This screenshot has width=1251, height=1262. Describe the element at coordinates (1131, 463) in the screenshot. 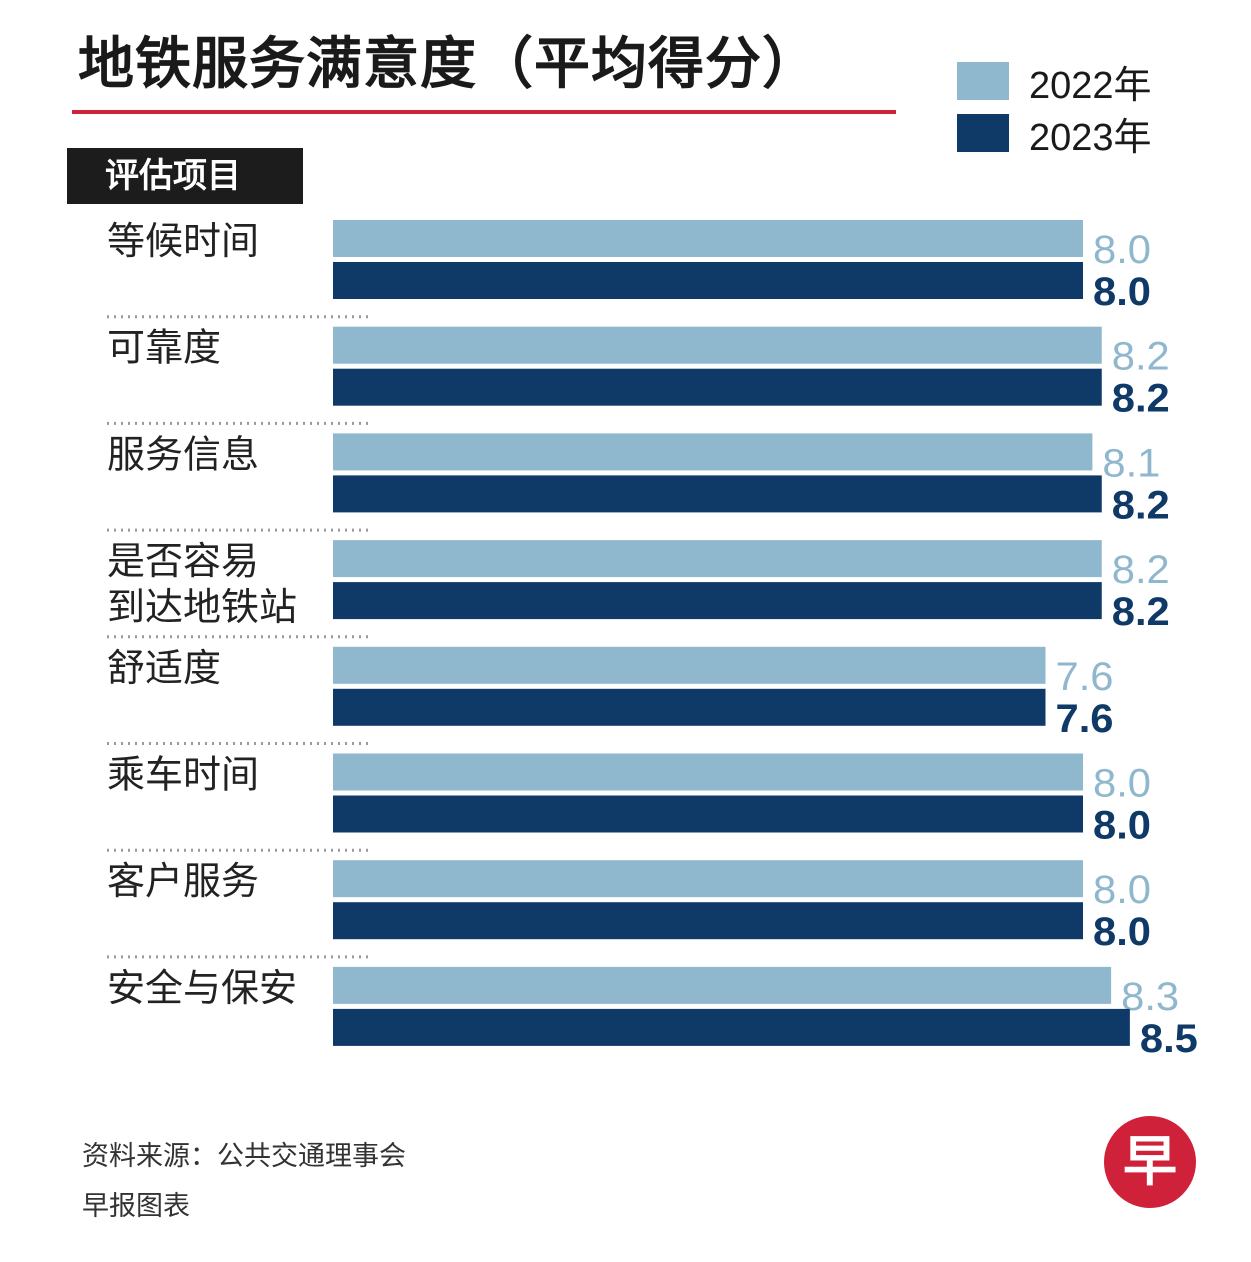

I see `value-label: 8.1` at that location.